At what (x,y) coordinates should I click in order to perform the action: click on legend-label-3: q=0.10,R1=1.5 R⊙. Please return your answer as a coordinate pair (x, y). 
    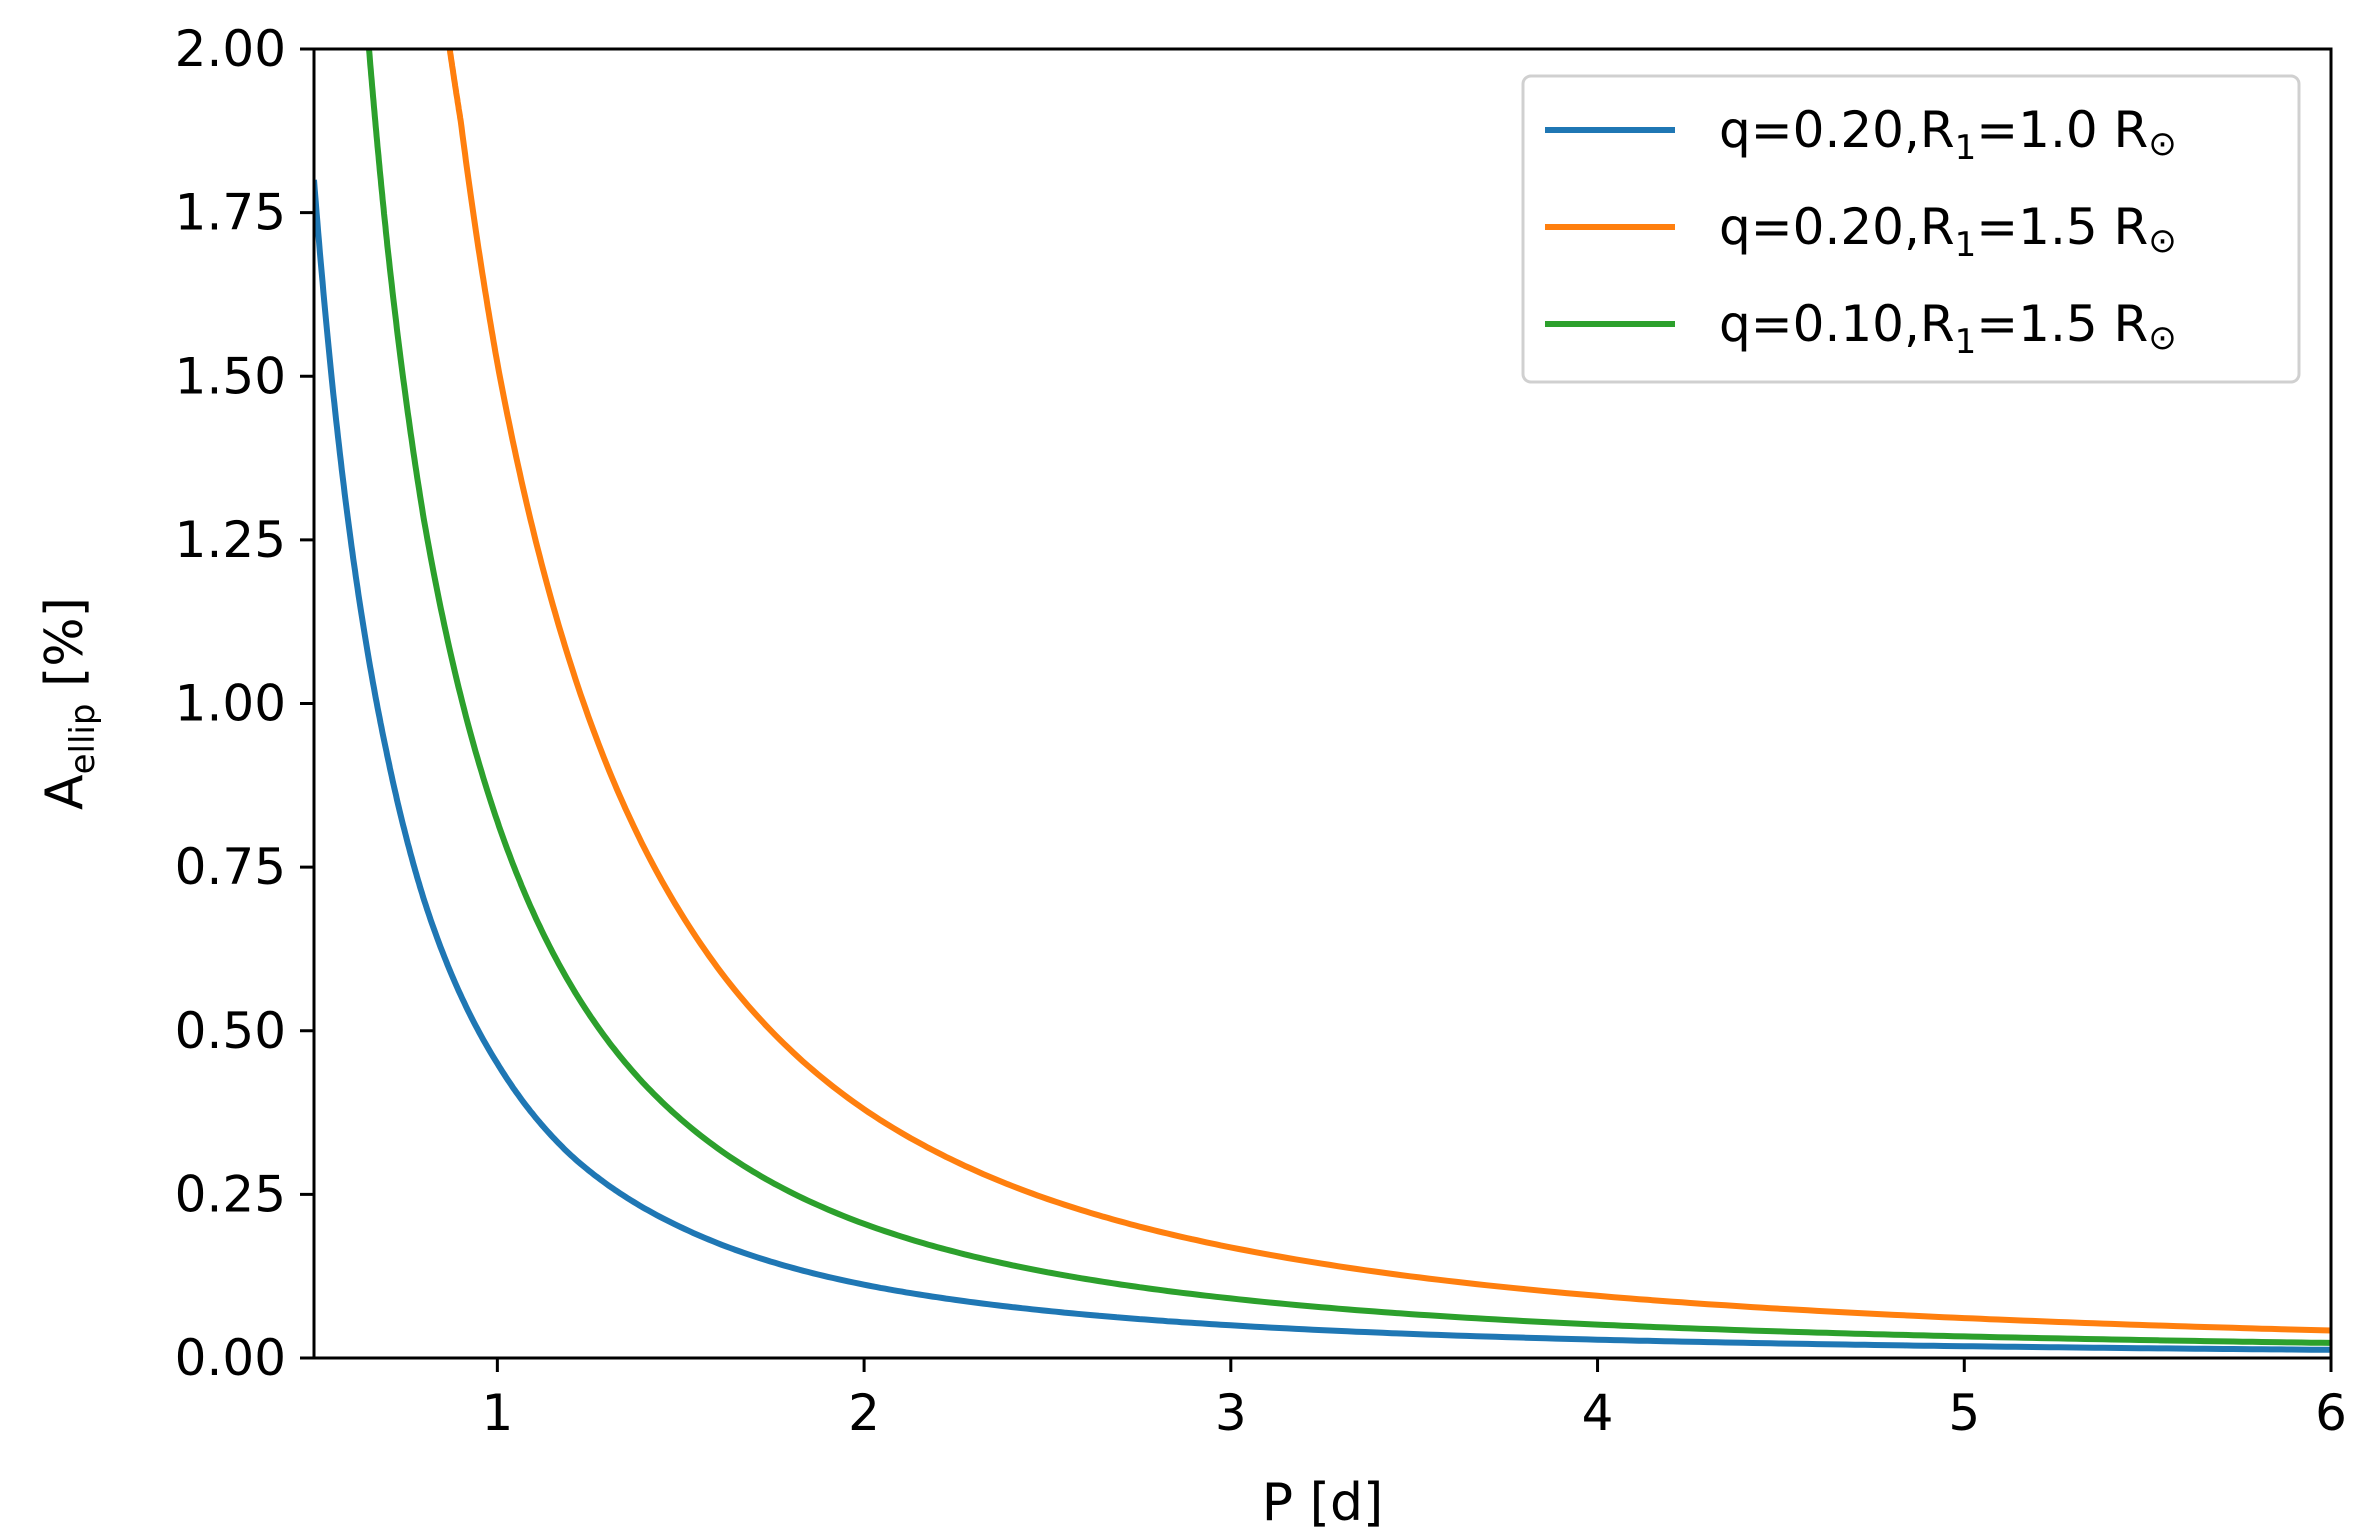
    Looking at the image, I should click on (1948, 328).